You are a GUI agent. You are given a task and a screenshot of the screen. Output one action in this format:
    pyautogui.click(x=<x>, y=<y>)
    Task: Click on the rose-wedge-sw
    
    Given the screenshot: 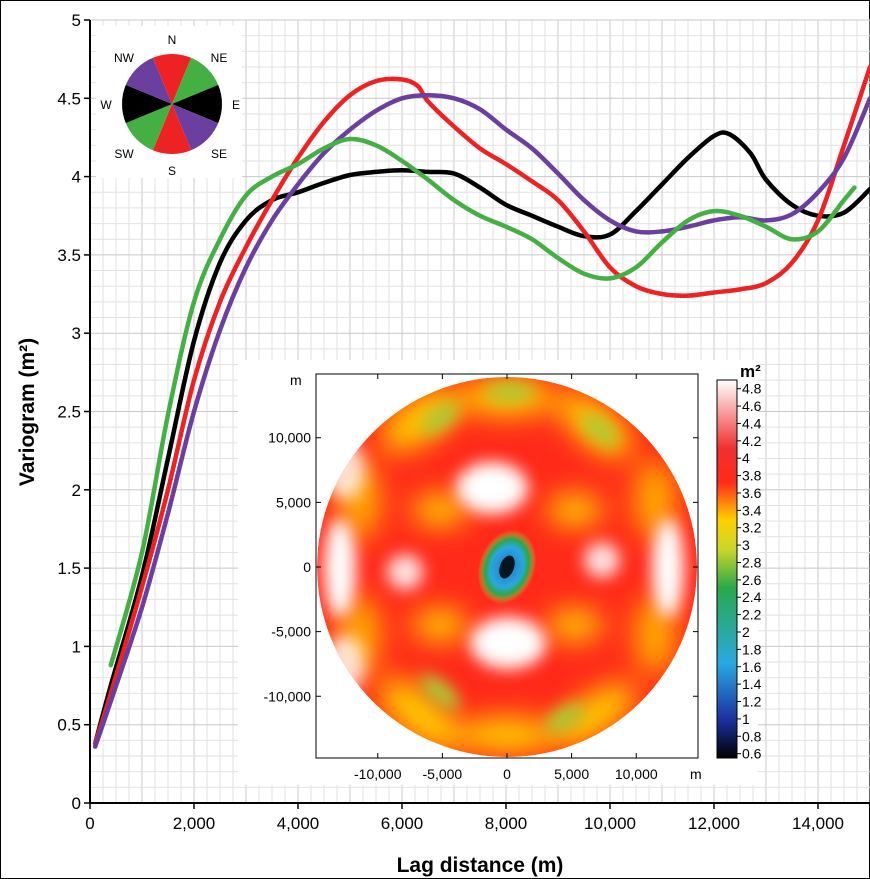 What is the action you would take?
    pyautogui.click(x=148, y=127)
    